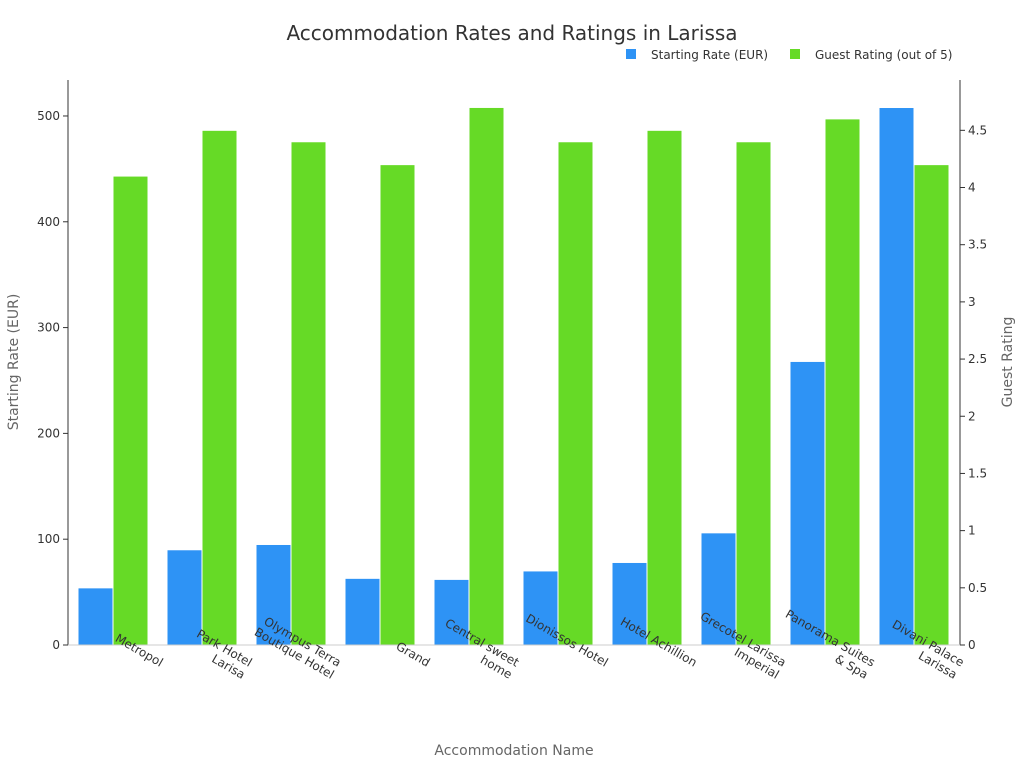 This screenshot has width=1024, height=768. I want to click on bar-starting-rate-eur-olympus-terra-boutique-hotel, so click(273, 594).